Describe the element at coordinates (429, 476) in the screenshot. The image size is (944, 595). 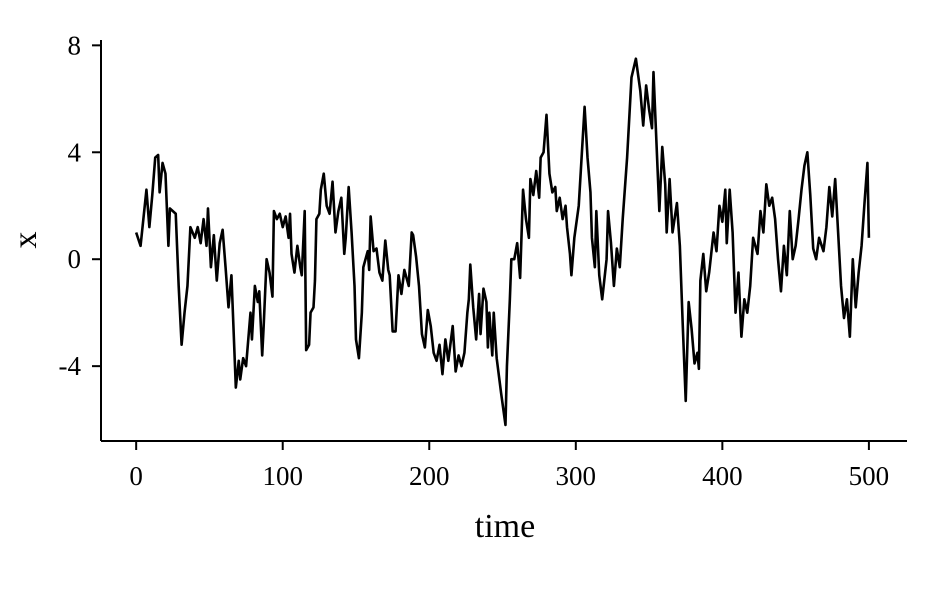
I see `x-tick-label: 200` at that location.